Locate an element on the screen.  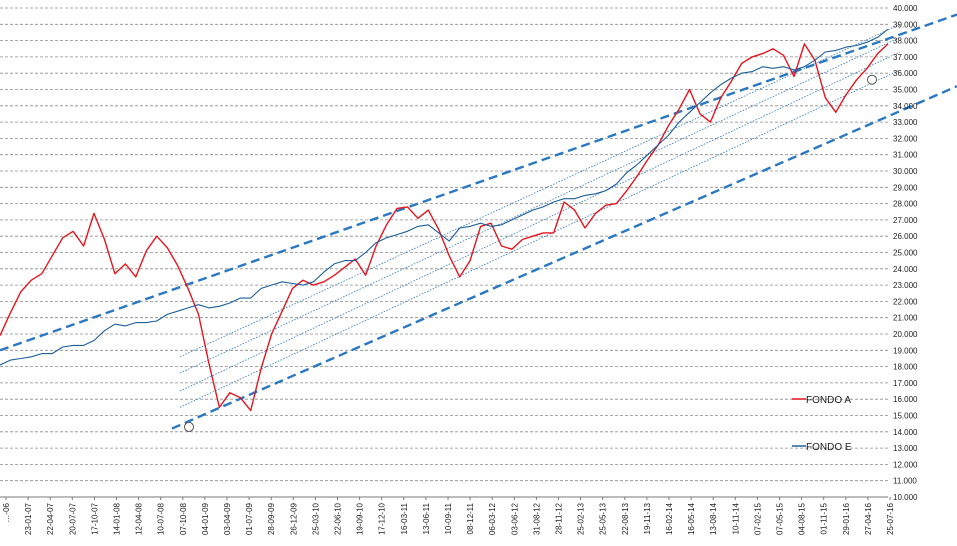
x-tick-label: 22-08-13 is located at coordinates (625, 518).